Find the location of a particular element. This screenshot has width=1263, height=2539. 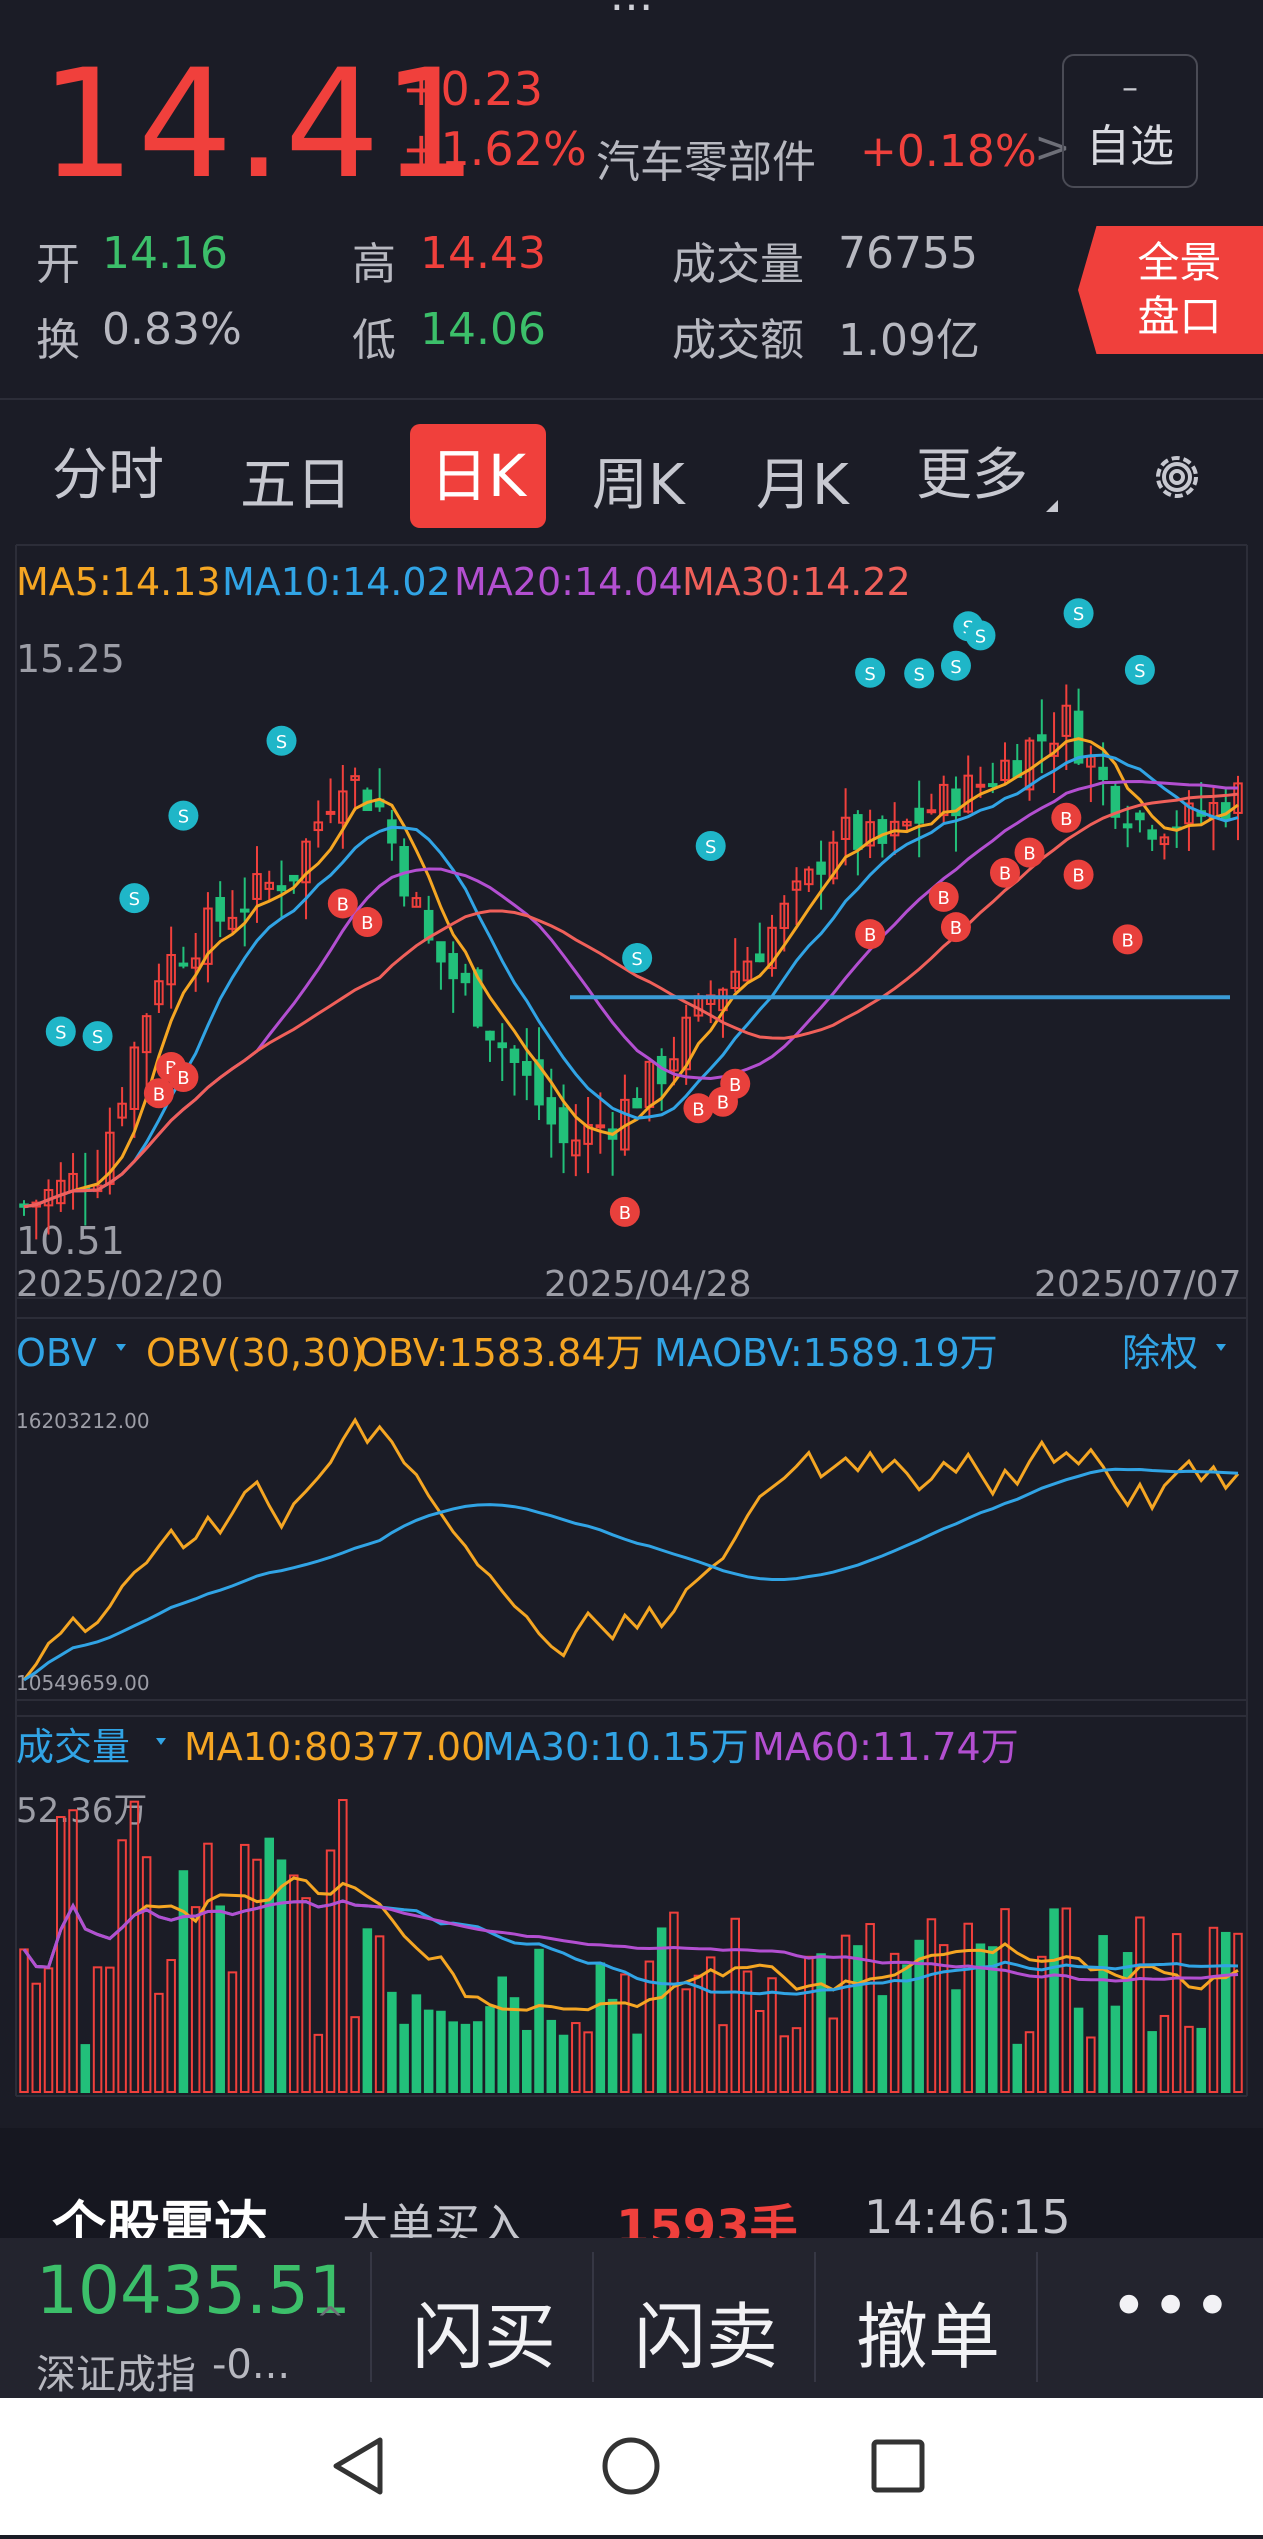

volume-ma-lines is located at coordinates (630, 1944).